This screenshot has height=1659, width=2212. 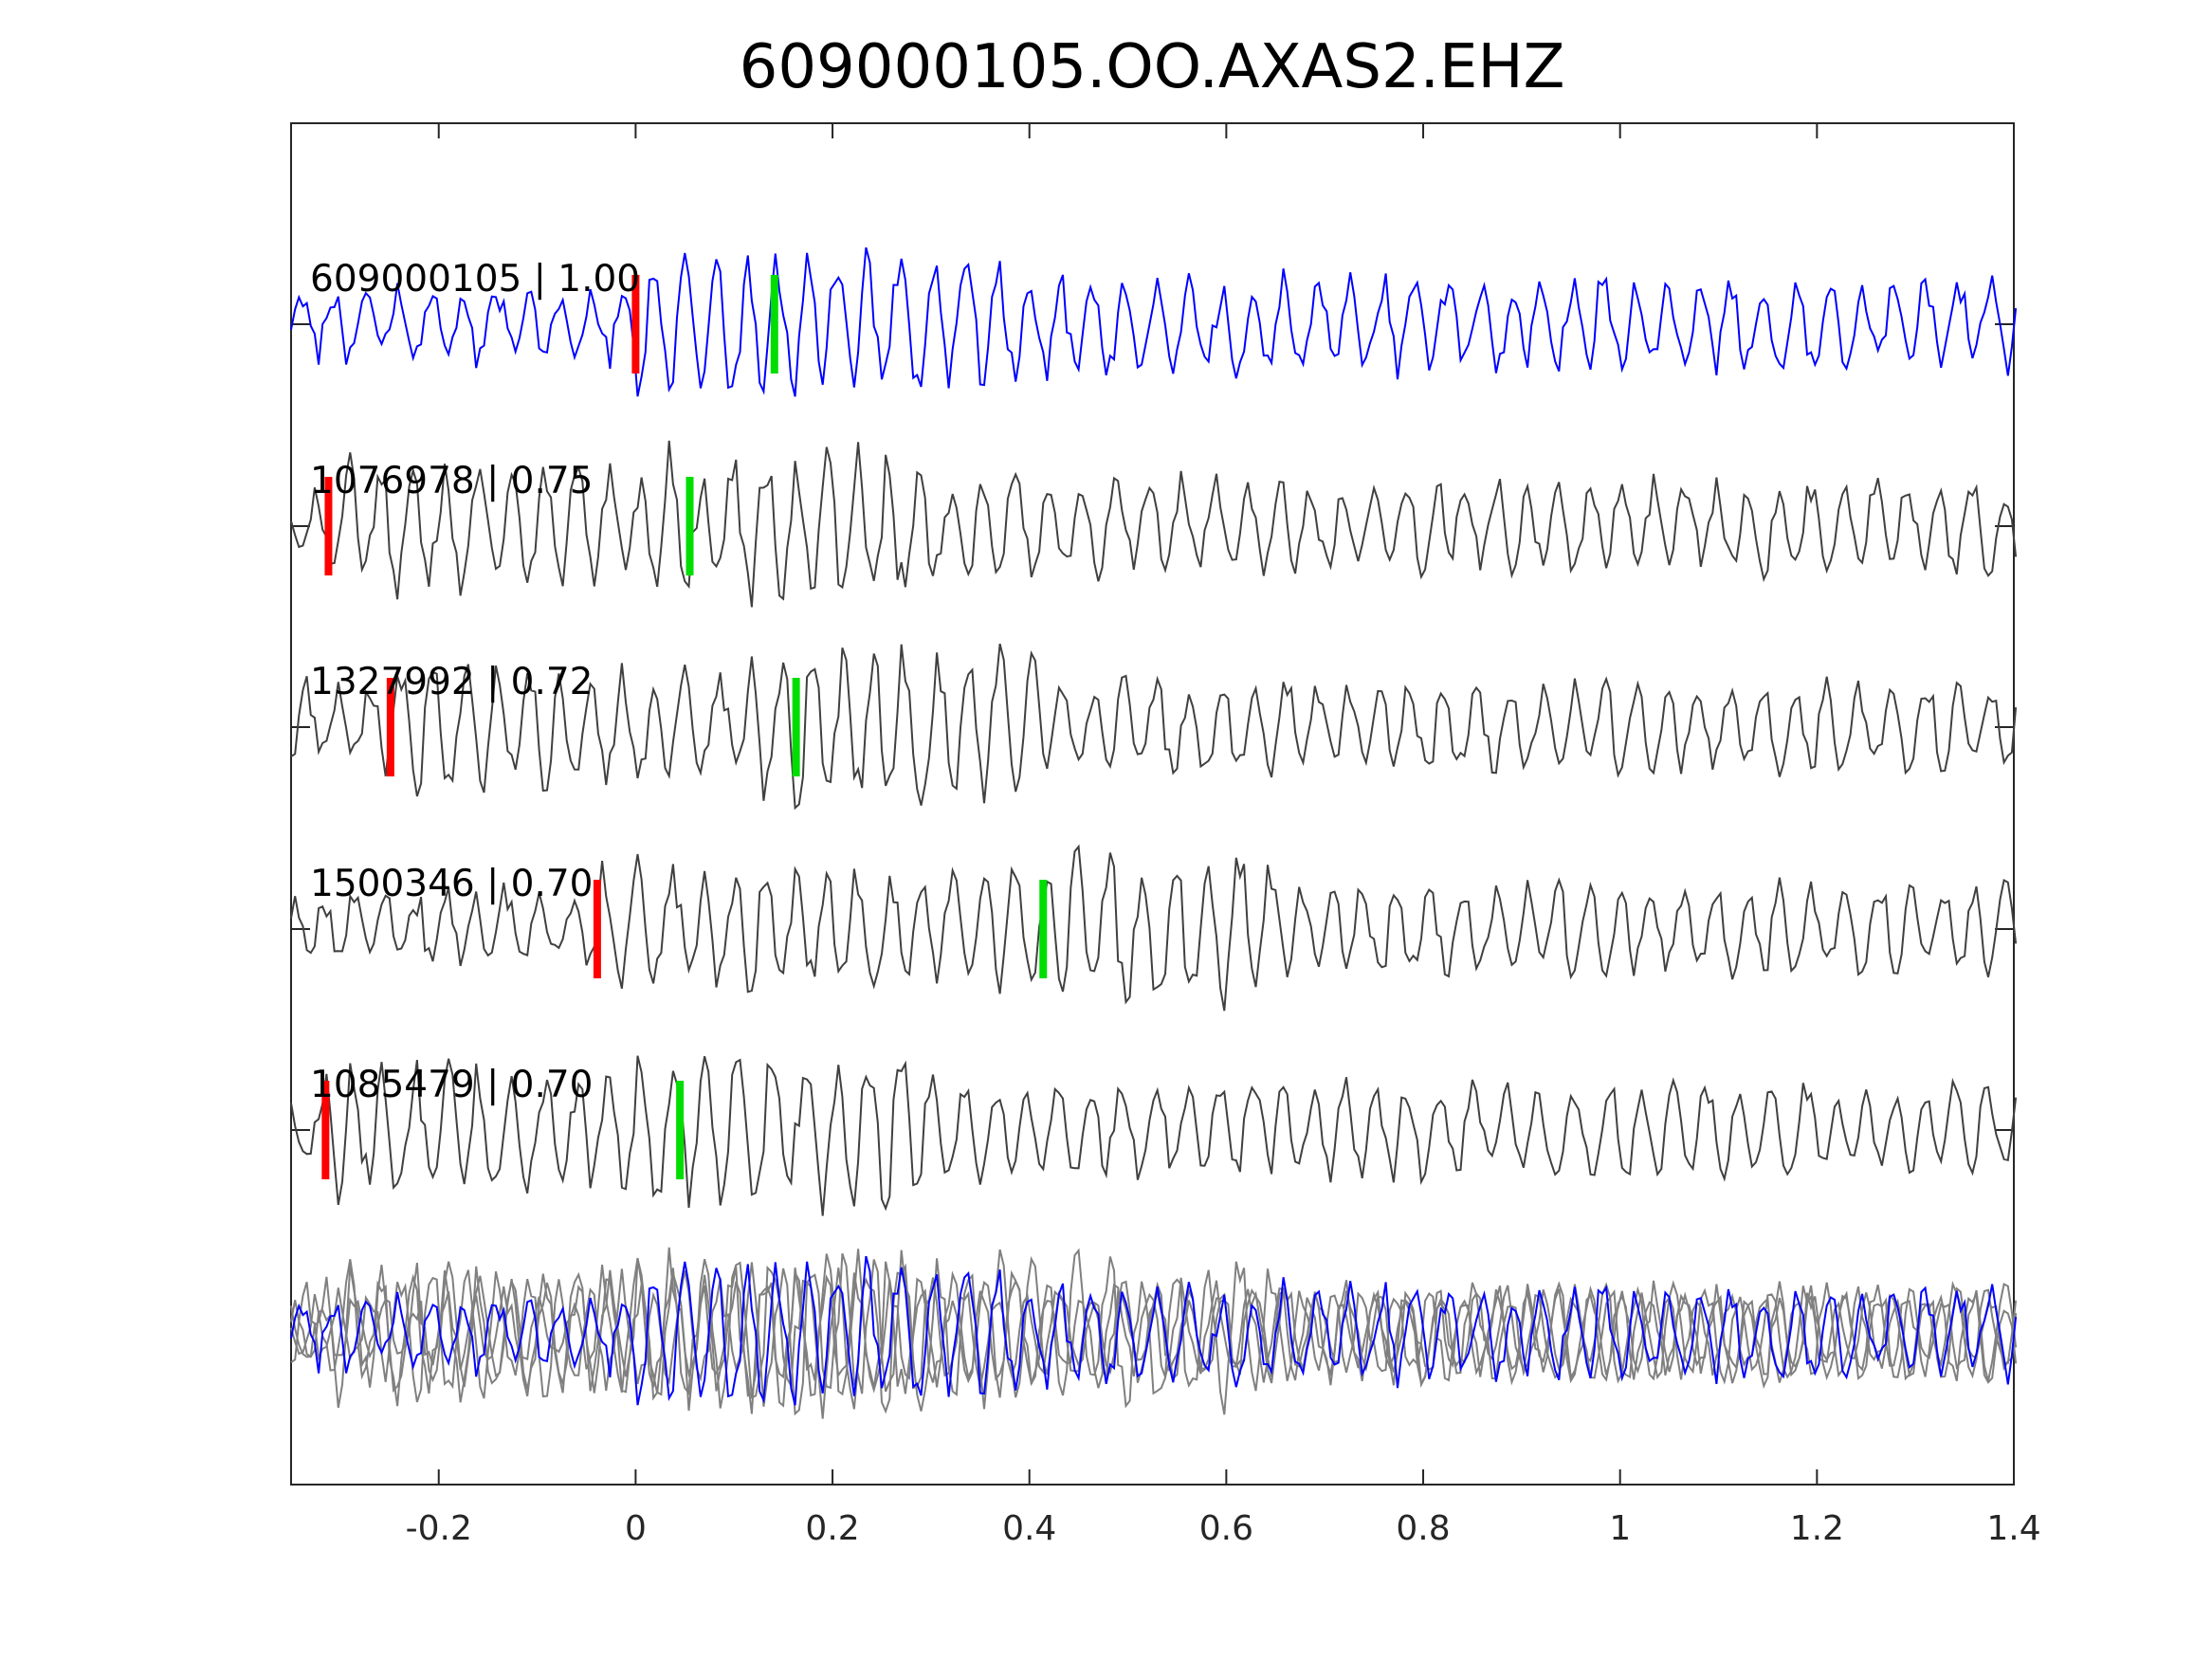 I want to click on x-tick-label: 1, so click(x=1620, y=1528).